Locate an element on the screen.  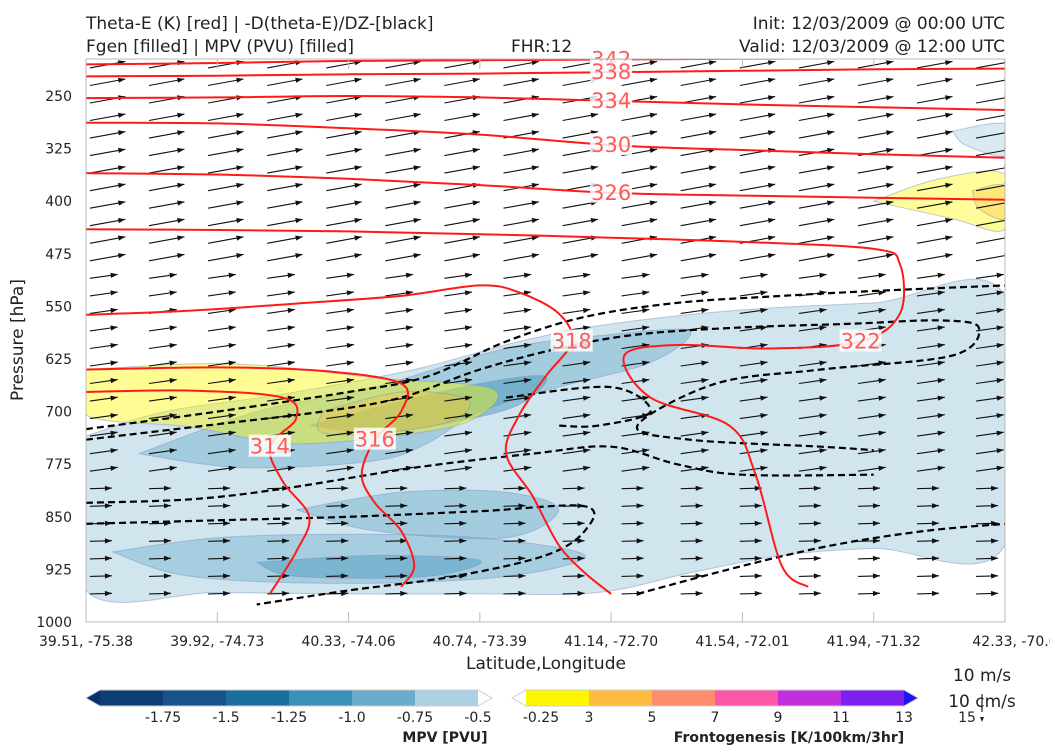
x-tick-label: 39.92, -74.73 is located at coordinates (217, 642).